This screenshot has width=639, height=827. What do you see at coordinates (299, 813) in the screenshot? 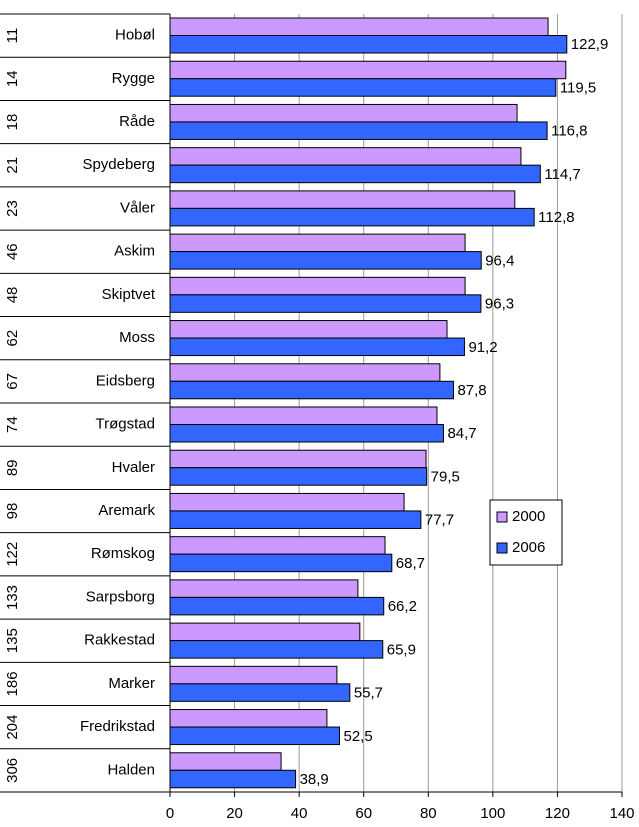
I see `x-tick-label: 40` at bounding box center [299, 813].